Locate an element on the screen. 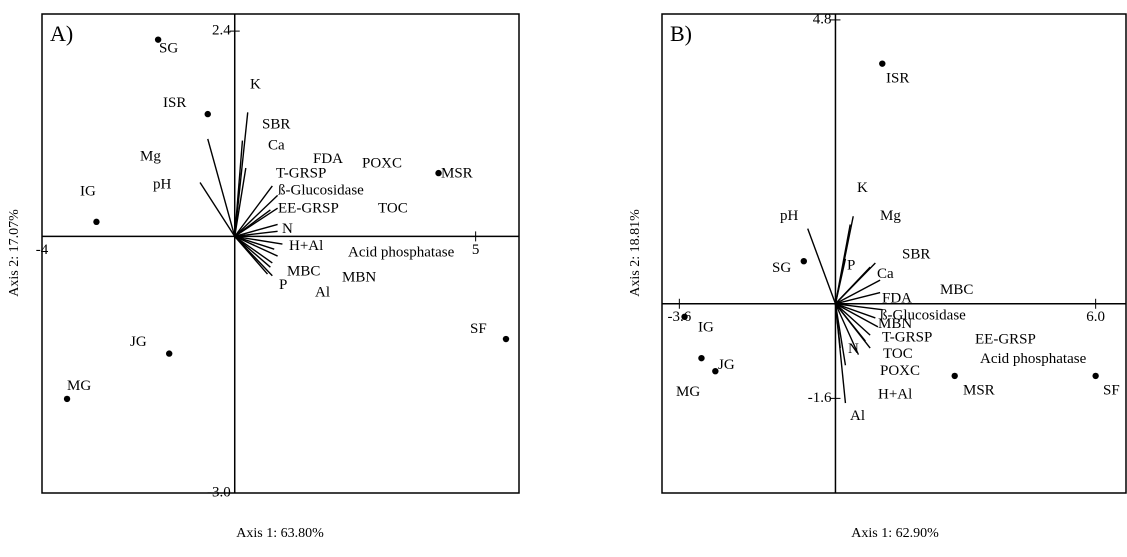 Image resolution: width=1127 pixels, height=557 pixels. vector-label: MBC is located at coordinates (956, 290).